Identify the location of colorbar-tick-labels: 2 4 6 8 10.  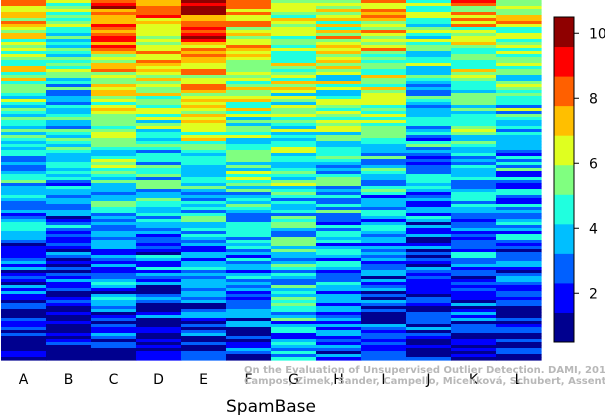
(589, 164).